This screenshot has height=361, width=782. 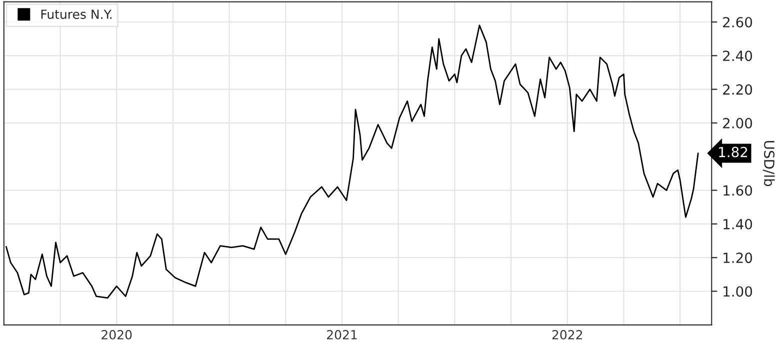 I want to click on annotation: 1.82, so click(x=733, y=152).